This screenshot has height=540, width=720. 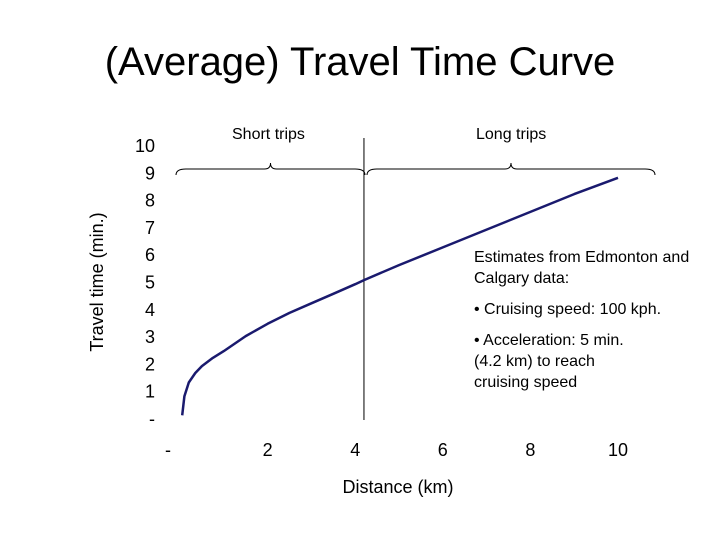 What do you see at coordinates (150, 337) in the screenshot?
I see `y-tick-label: 3` at bounding box center [150, 337].